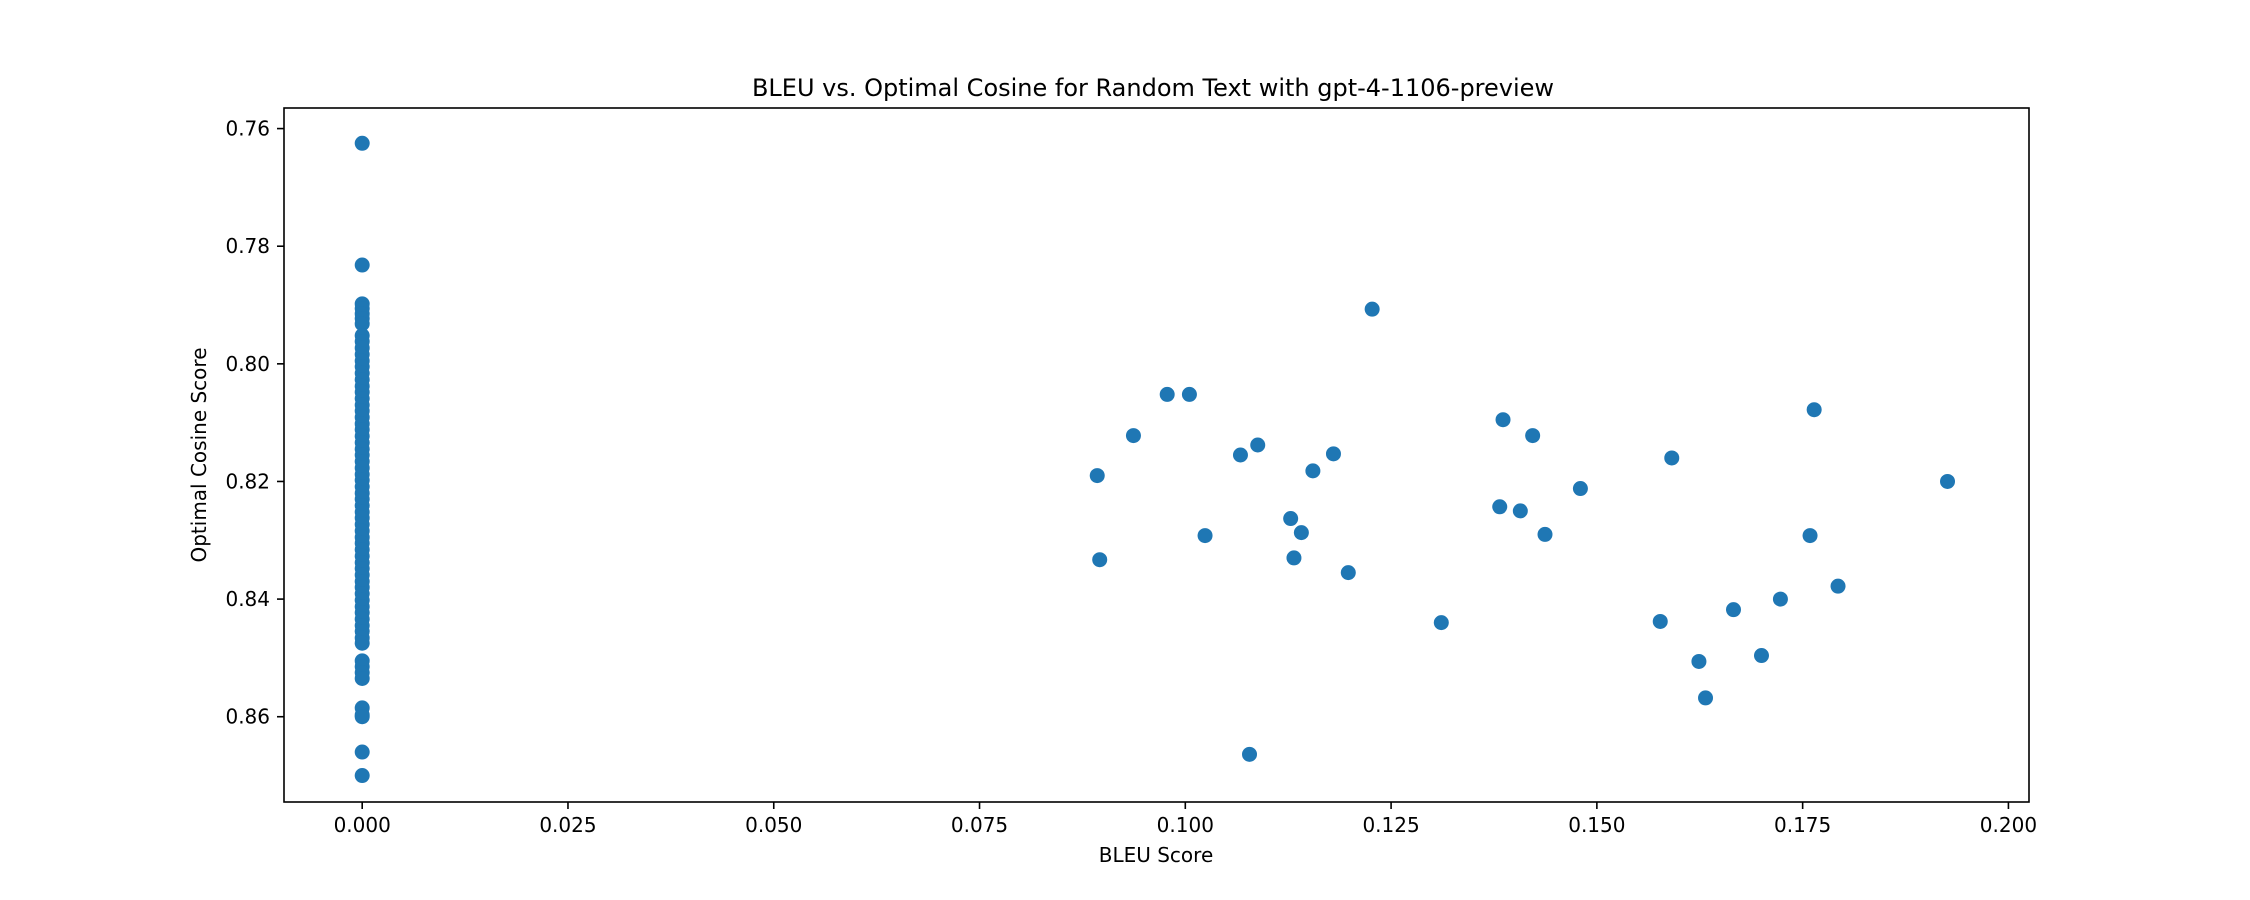 The width and height of the screenshot is (2250, 900). I want to click on y-tick-label: 0.82, so click(247, 481).